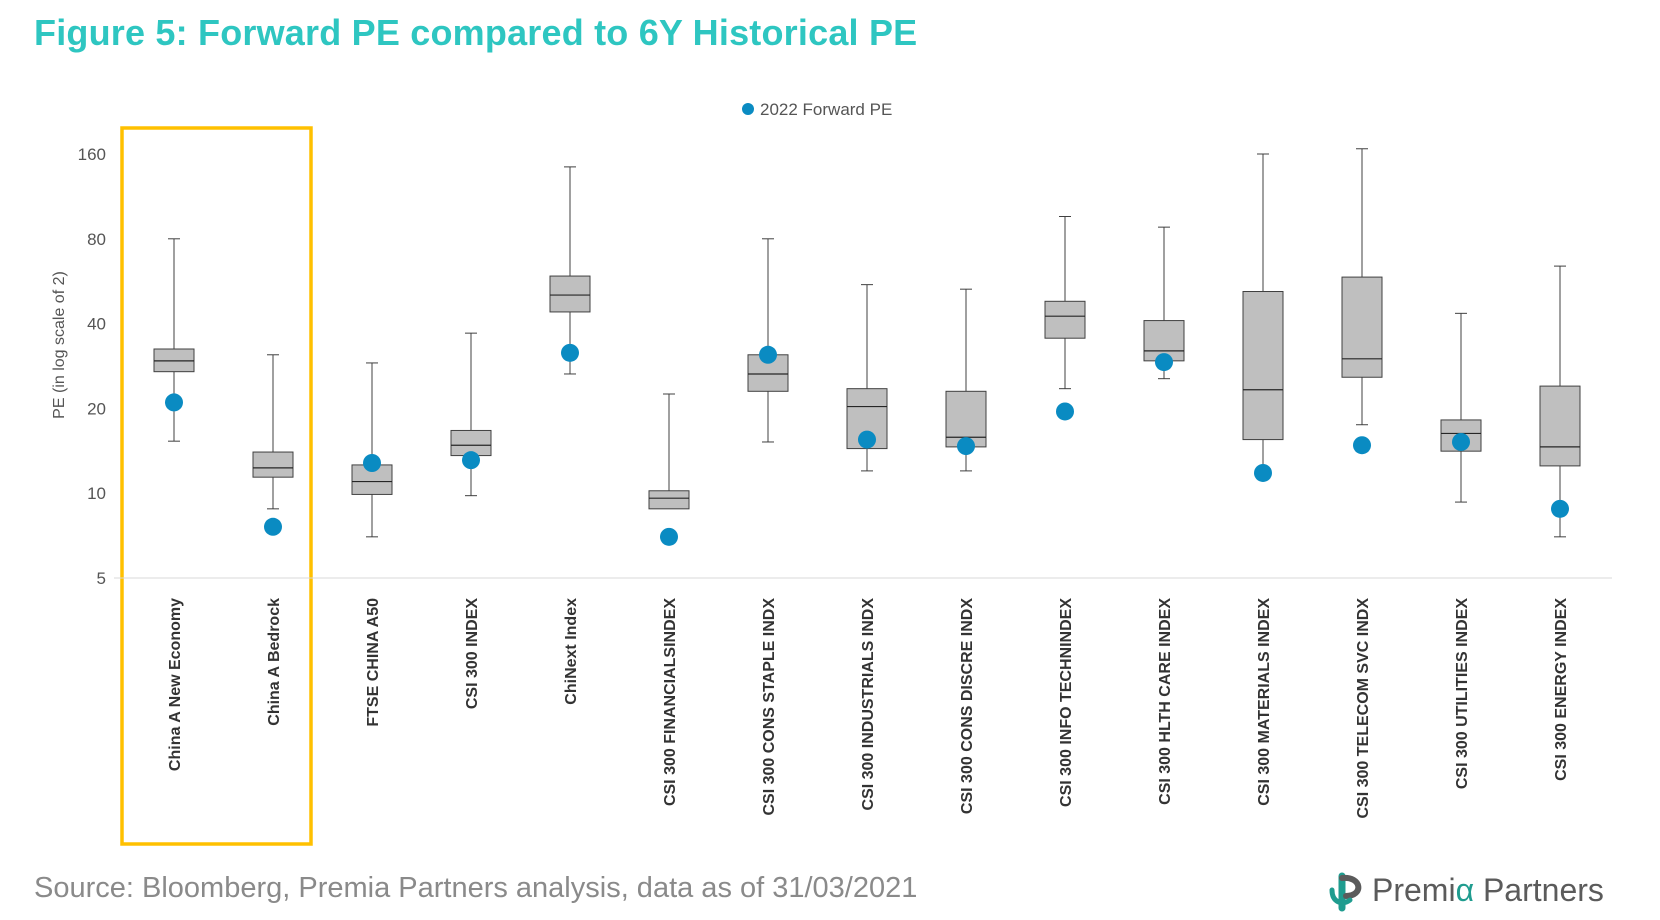 The image size is (1660, 920). What do you see at coordinates (59, 345) in the screenshot?
I see `y-axis-label: PE (in log scale of 2)` at bounding box center [59, 345].